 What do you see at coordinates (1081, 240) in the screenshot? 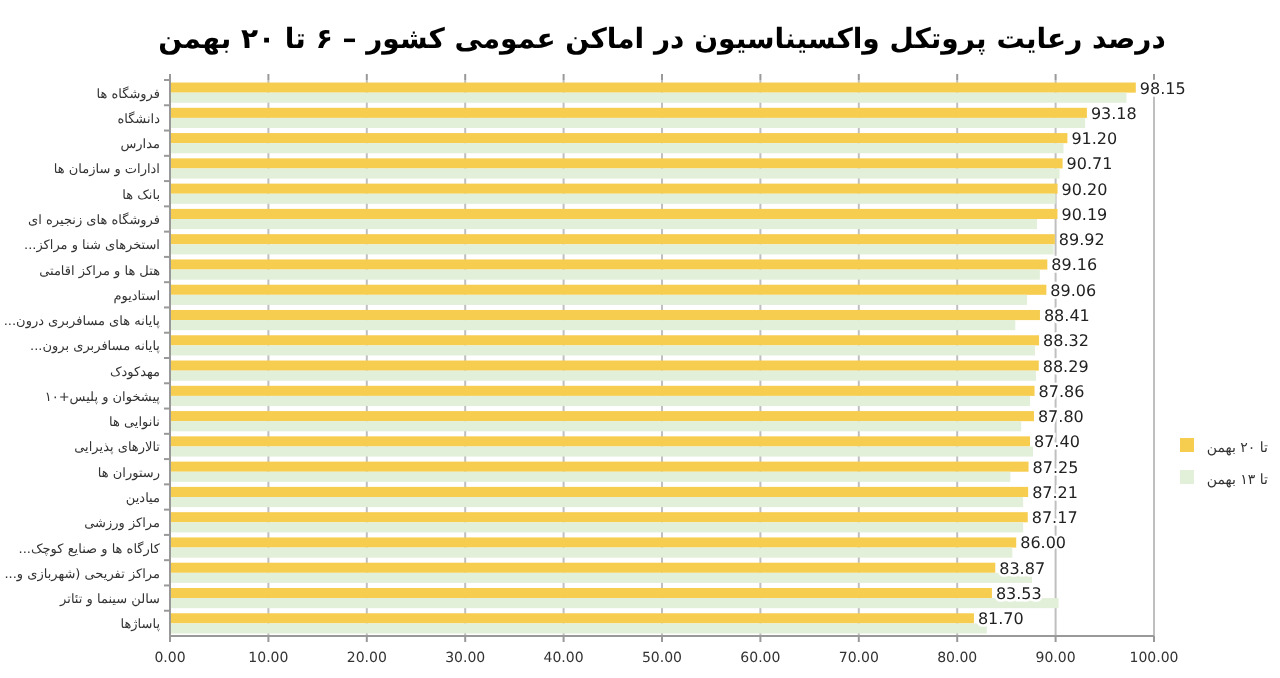
I see `data-label: 89.92` at bounding box center [1081, 240].